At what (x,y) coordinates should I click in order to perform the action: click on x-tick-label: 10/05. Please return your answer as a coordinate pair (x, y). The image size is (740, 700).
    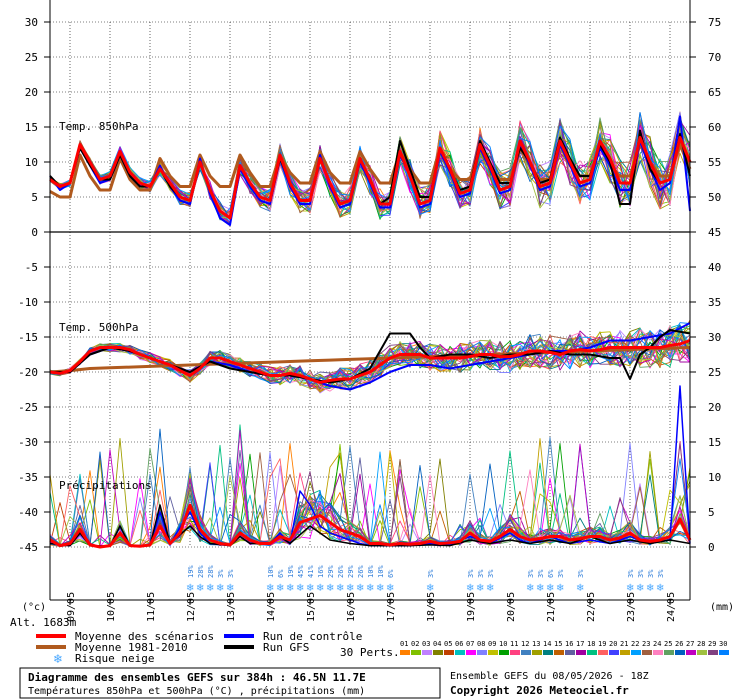
    Looking at the image, I should click on (111, 607).